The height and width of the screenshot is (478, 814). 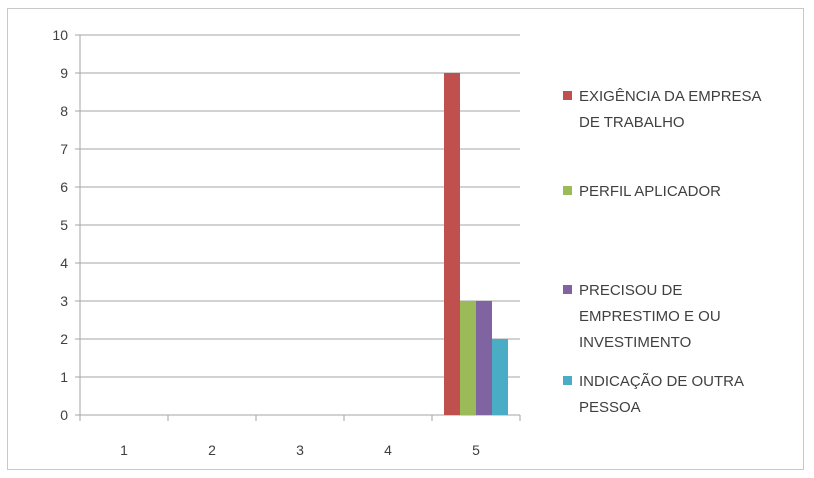 What do you see at coordinates (300, 436) in the screenshot?
I see `x-axis: 1 2 3 4 5` at bounding box center [300, 436].